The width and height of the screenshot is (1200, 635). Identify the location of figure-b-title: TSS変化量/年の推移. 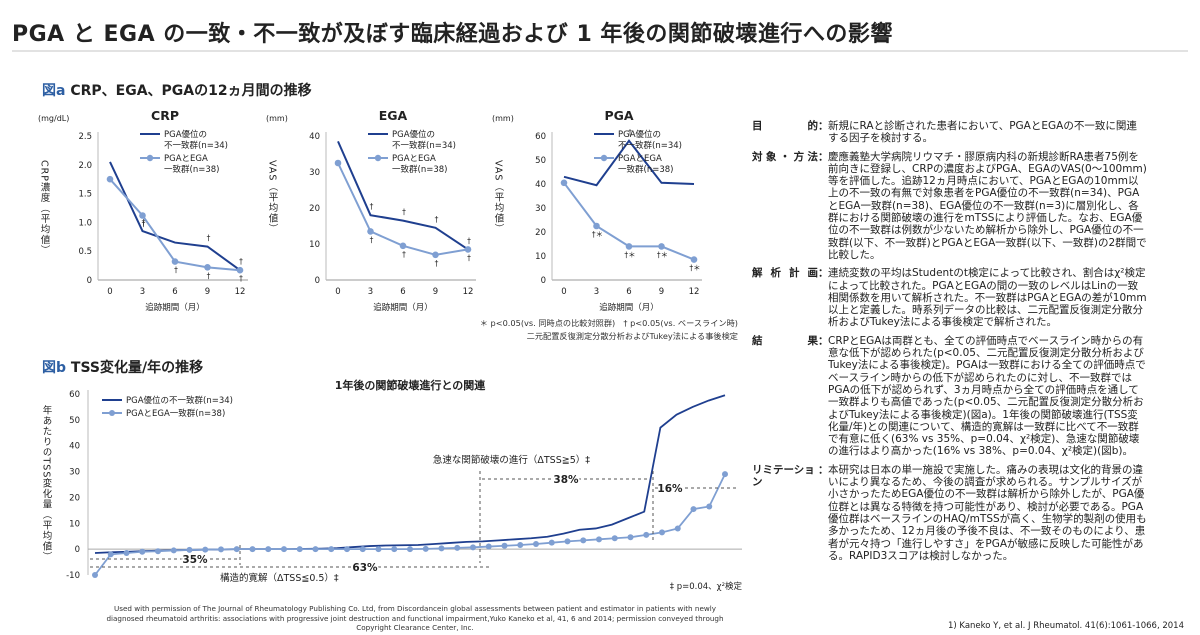
(137, 368).